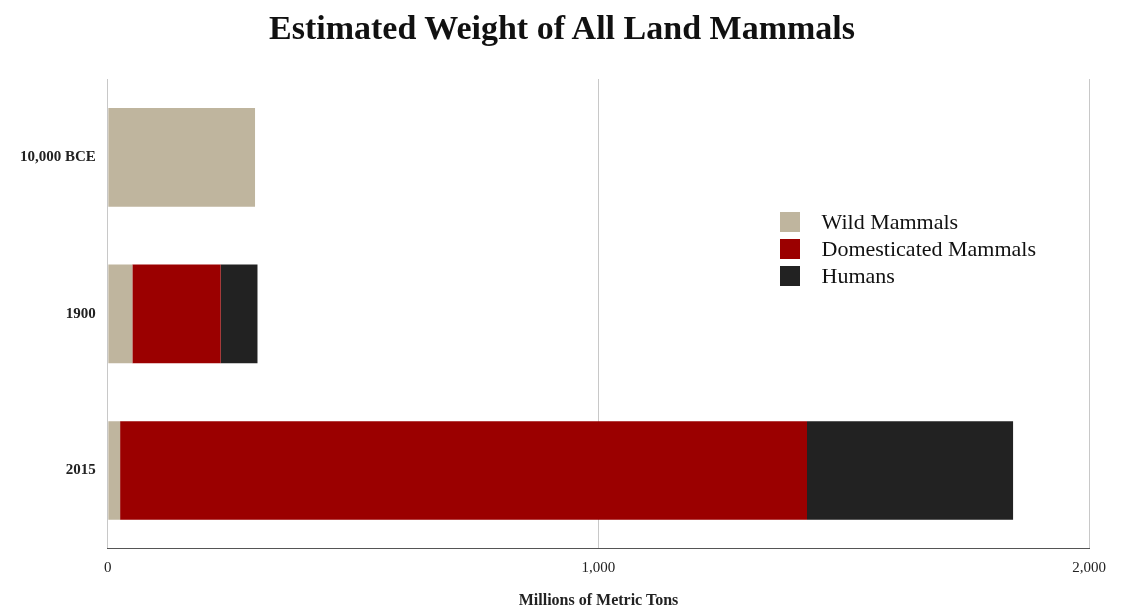  I want to click on x-tick-label: 0, so click(108, 566).